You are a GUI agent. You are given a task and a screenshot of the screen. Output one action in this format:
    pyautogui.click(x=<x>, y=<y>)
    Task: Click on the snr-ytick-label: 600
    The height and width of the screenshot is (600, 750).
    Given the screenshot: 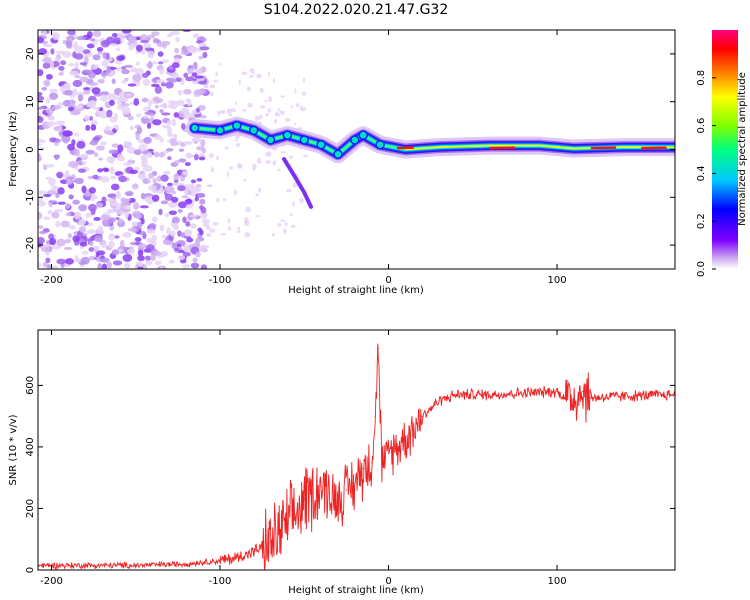 What is the action you would take?
    pyautogui.click(x=30, y=385)
    